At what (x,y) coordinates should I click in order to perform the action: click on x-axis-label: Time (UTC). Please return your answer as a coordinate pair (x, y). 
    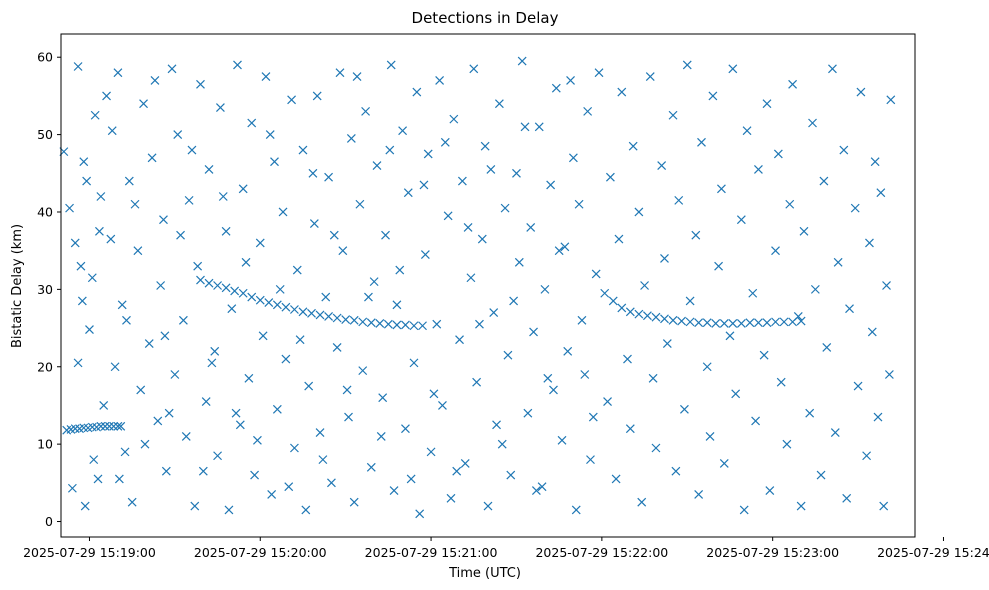
    Looking at the image, I should click on (484, 573).